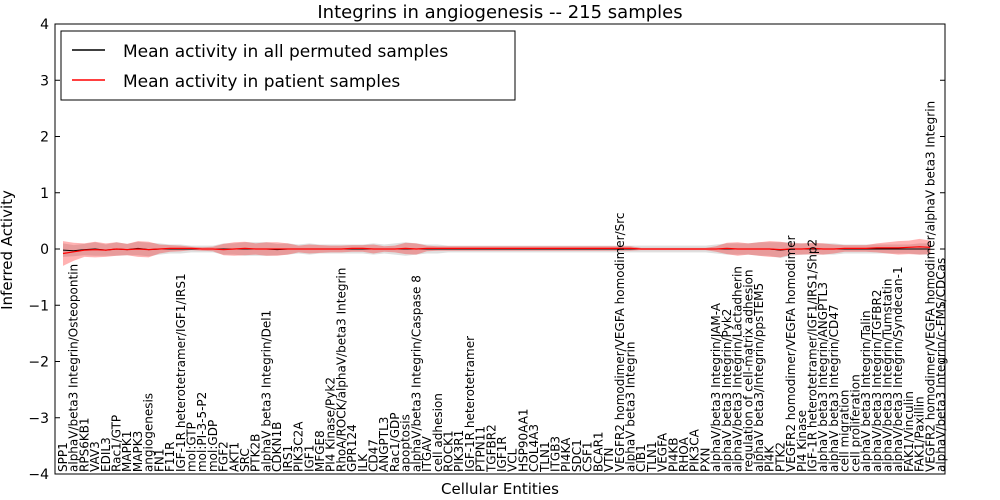 Image resolution: width=1000 pixels, height=500 pixels. Describe the element at coordinates (481, 449) in the screenshot. I see `x-tick-label: PTPN11` at that location.